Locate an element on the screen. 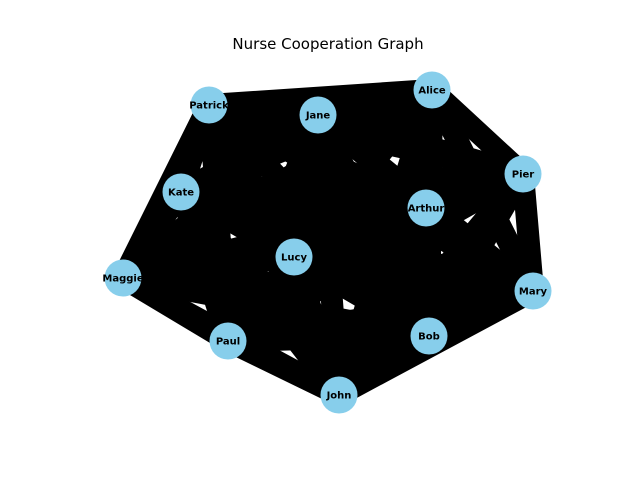 This screenshot has width=640, height=480. node-paul: Paul is located at coordinates (228, 341).